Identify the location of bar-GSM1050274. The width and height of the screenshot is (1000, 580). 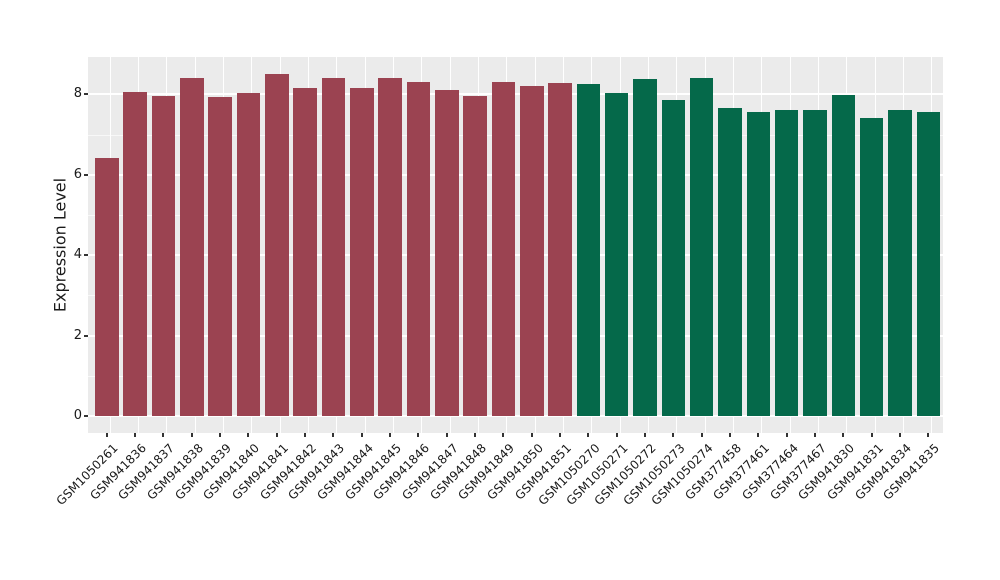
(701, 246).